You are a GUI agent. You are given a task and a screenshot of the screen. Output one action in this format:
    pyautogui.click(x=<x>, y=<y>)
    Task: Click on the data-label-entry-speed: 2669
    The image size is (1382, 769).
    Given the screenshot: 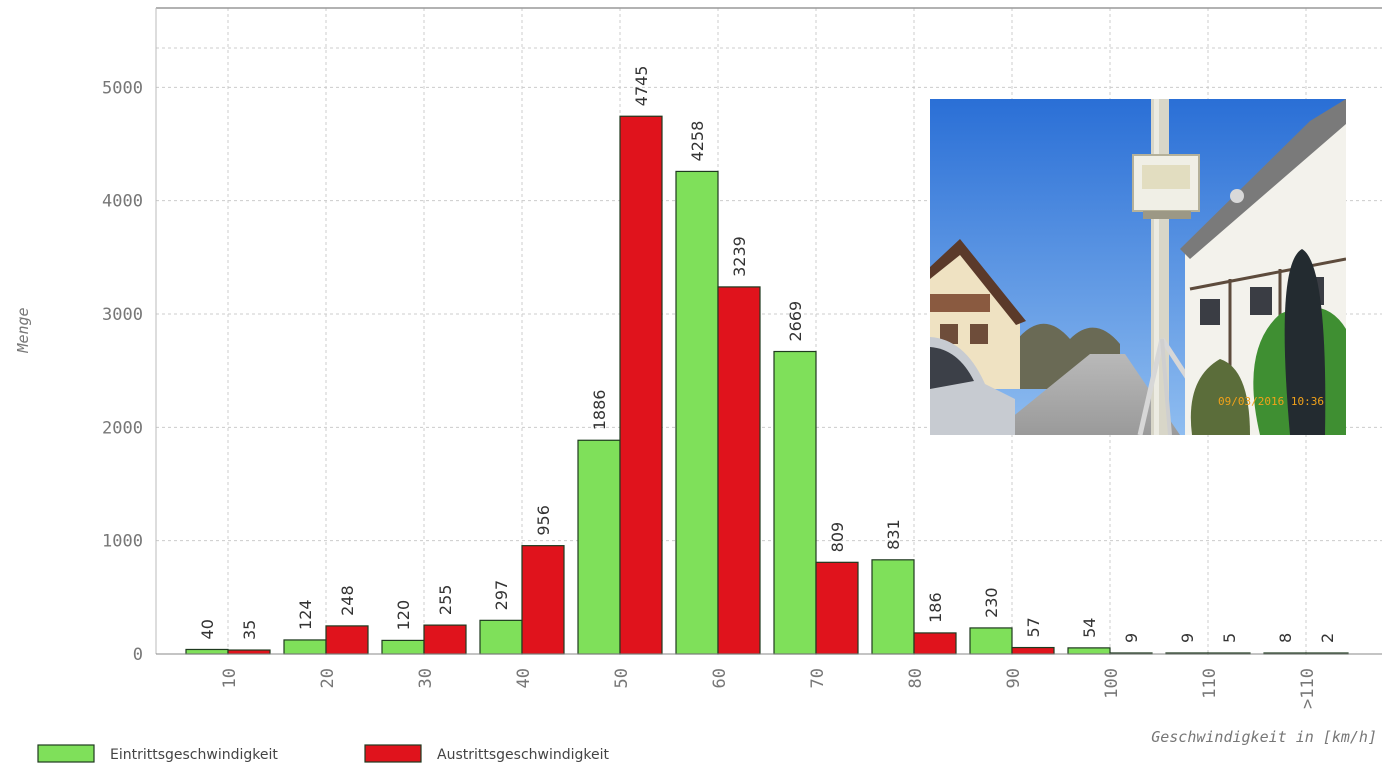 What is the action you would take?
    pyautogui.click(x=795, y=321)
    